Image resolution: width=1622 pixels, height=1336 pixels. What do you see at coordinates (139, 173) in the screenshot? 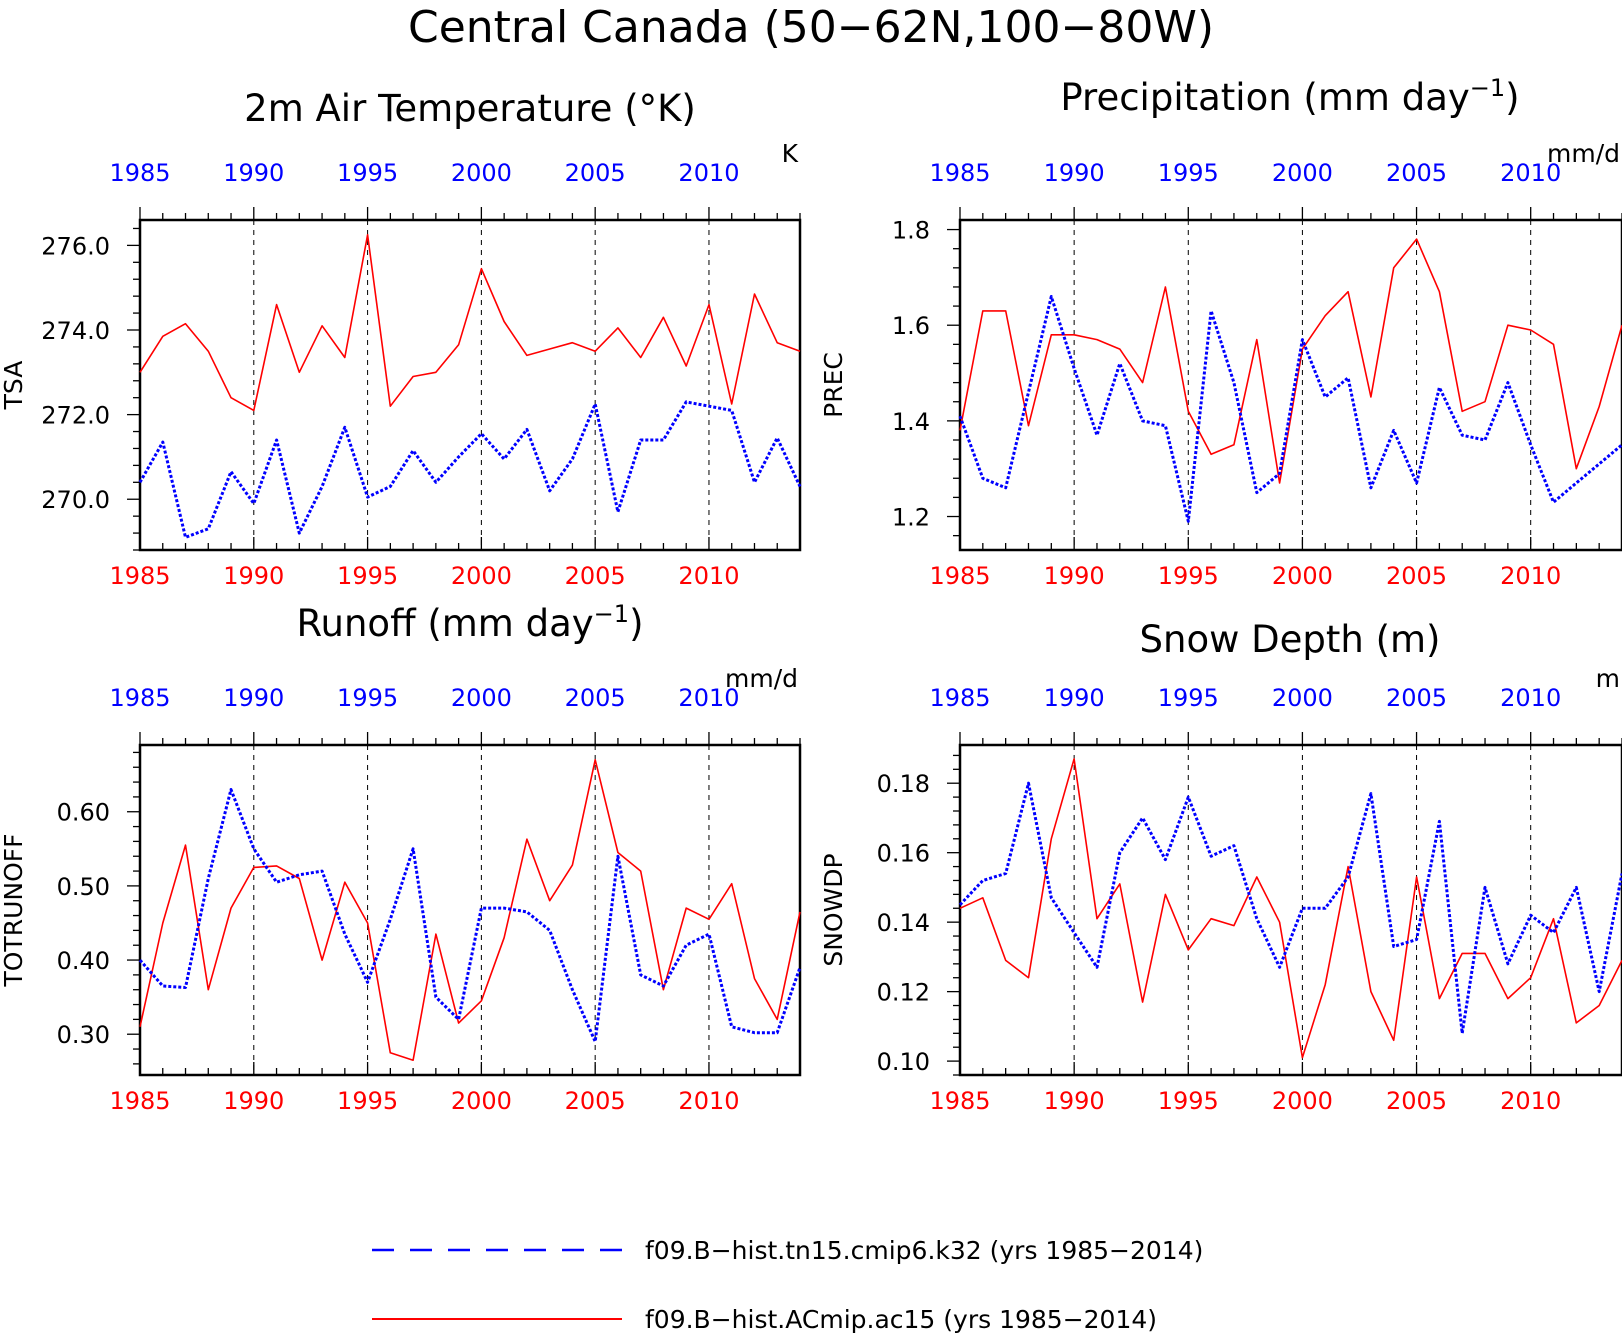
I see `air-temperature-x-tick-label-top: 1985` at bounding box center [139, 173].